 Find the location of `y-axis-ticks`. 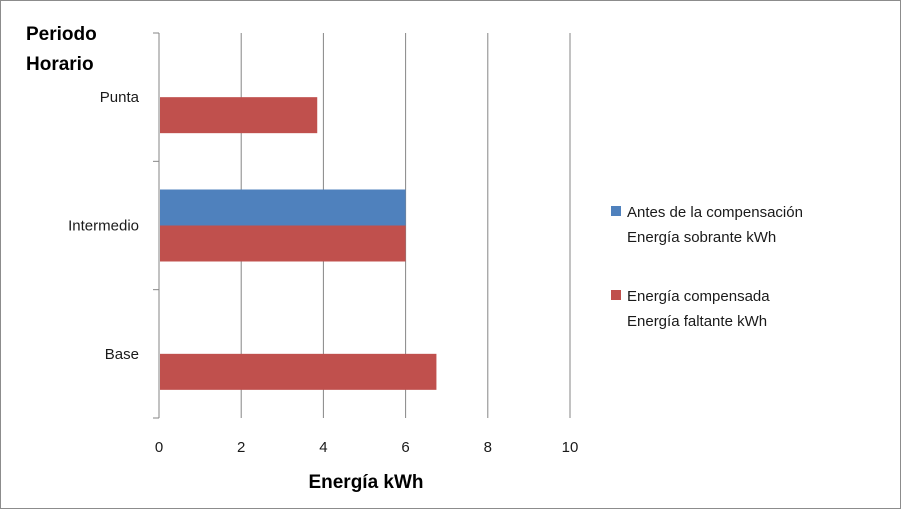

y-axis-ticks is located at coordinates (156, 225).